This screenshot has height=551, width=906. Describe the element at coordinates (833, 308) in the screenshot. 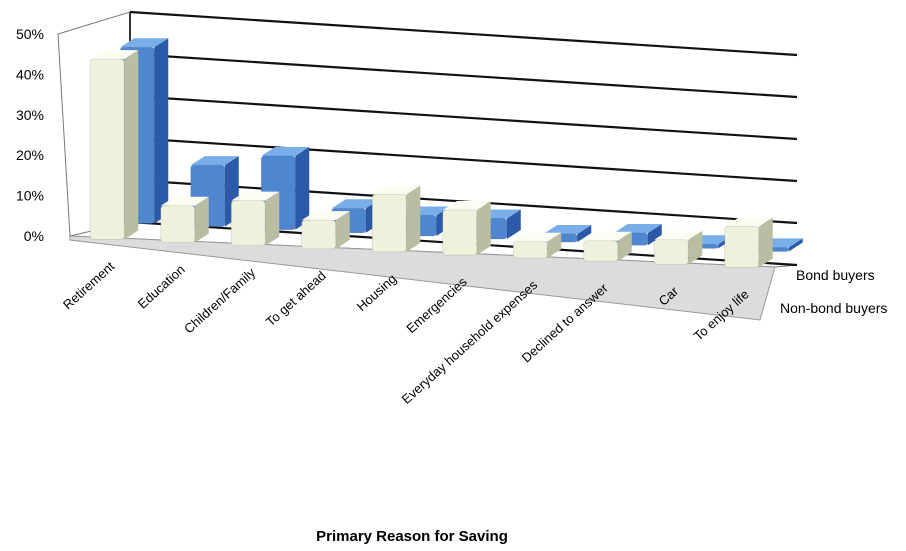

I see `series-label-non-bond-buyers: Non-bond buyers` at that location.